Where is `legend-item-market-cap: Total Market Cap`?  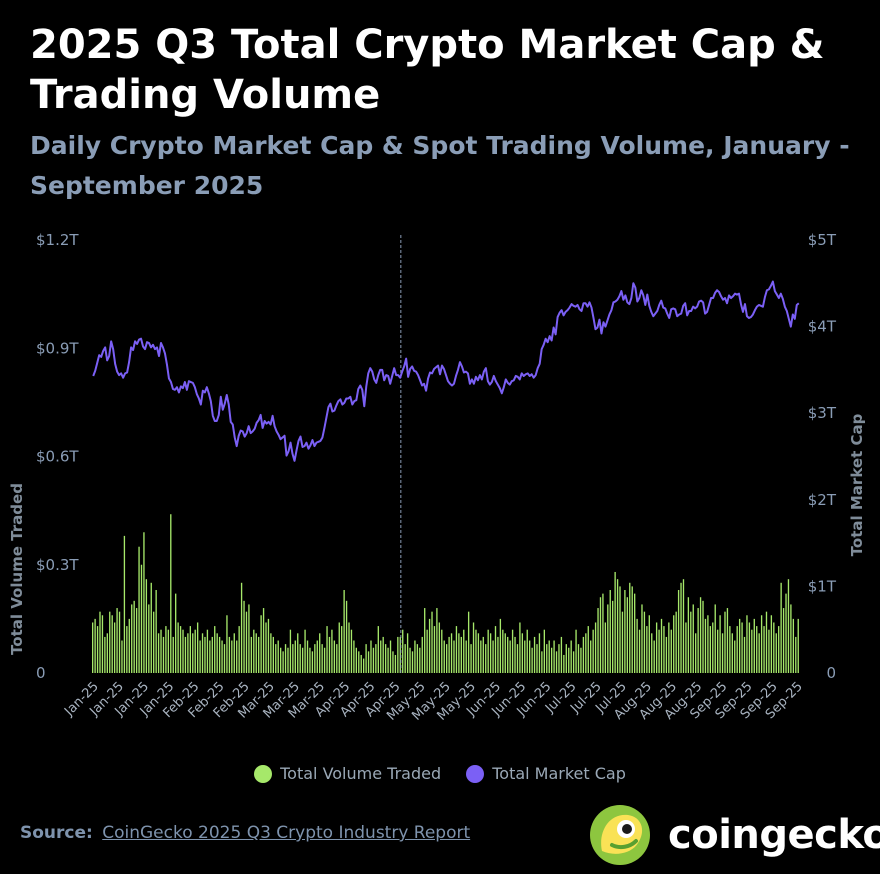
legend-item-market-cap: Total Market Cap is located at coordinates (546, 773).